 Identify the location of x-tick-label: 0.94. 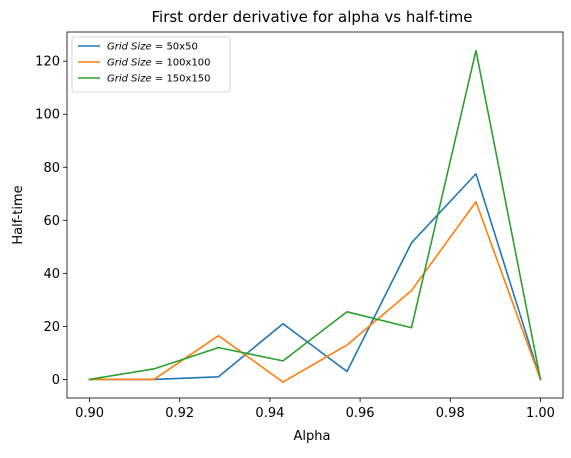
(269, 413).